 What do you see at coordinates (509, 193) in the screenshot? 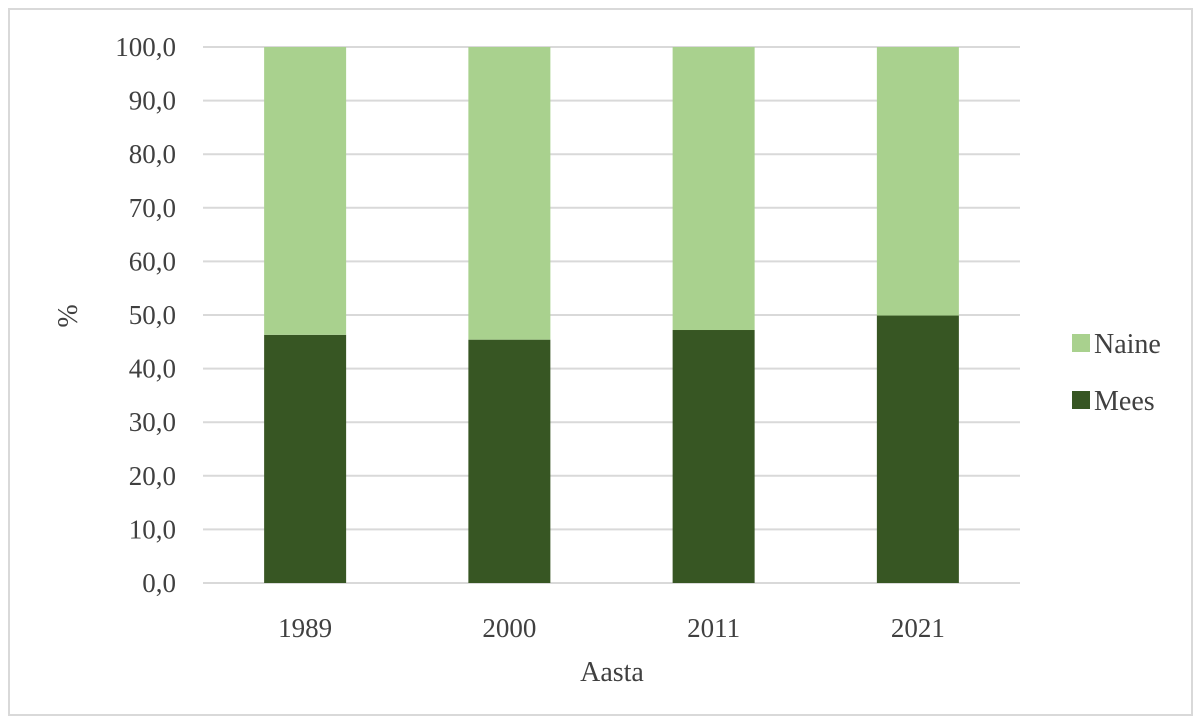
I see `bar-naine-2000` at bounding box center [509, 193].